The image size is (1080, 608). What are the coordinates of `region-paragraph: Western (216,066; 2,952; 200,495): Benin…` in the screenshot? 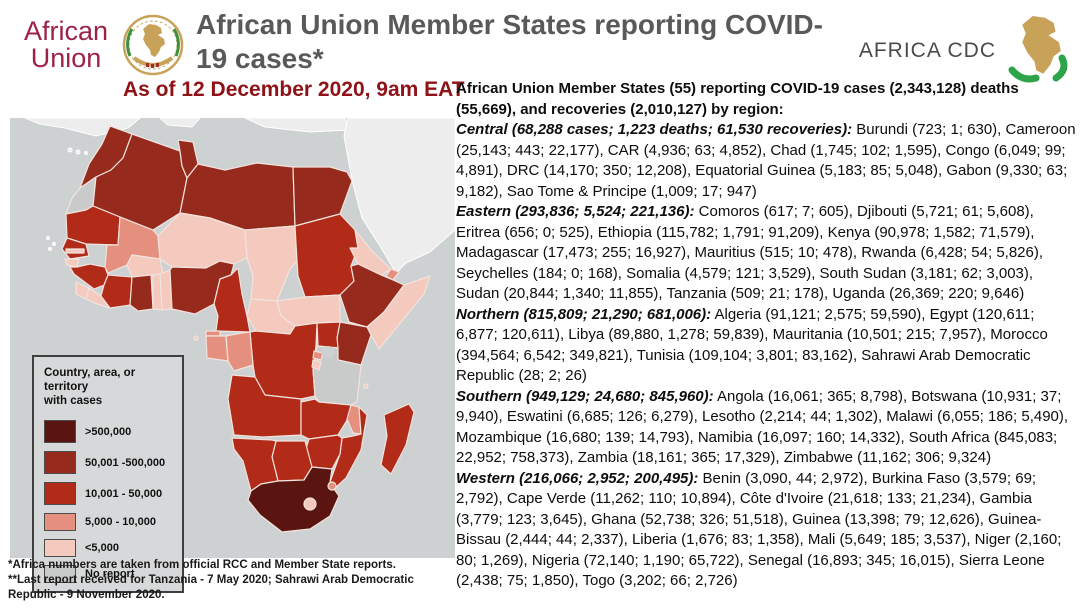 It's located at (766, 530).